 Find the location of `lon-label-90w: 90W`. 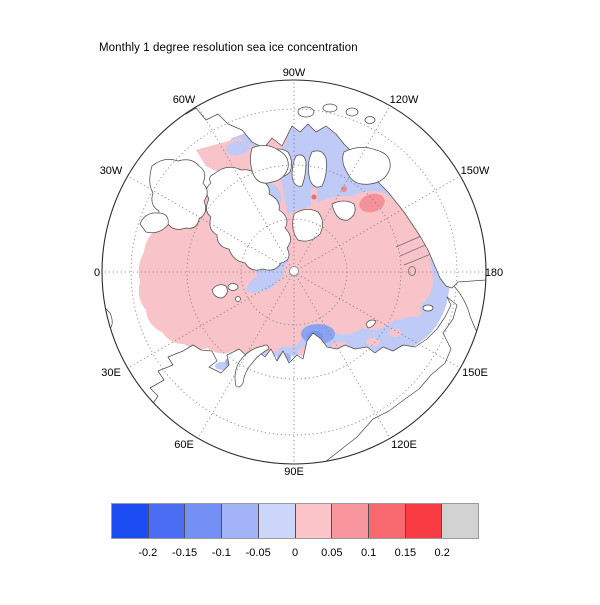

lon-label-90w: 90W is located at coordinates (294, 73).